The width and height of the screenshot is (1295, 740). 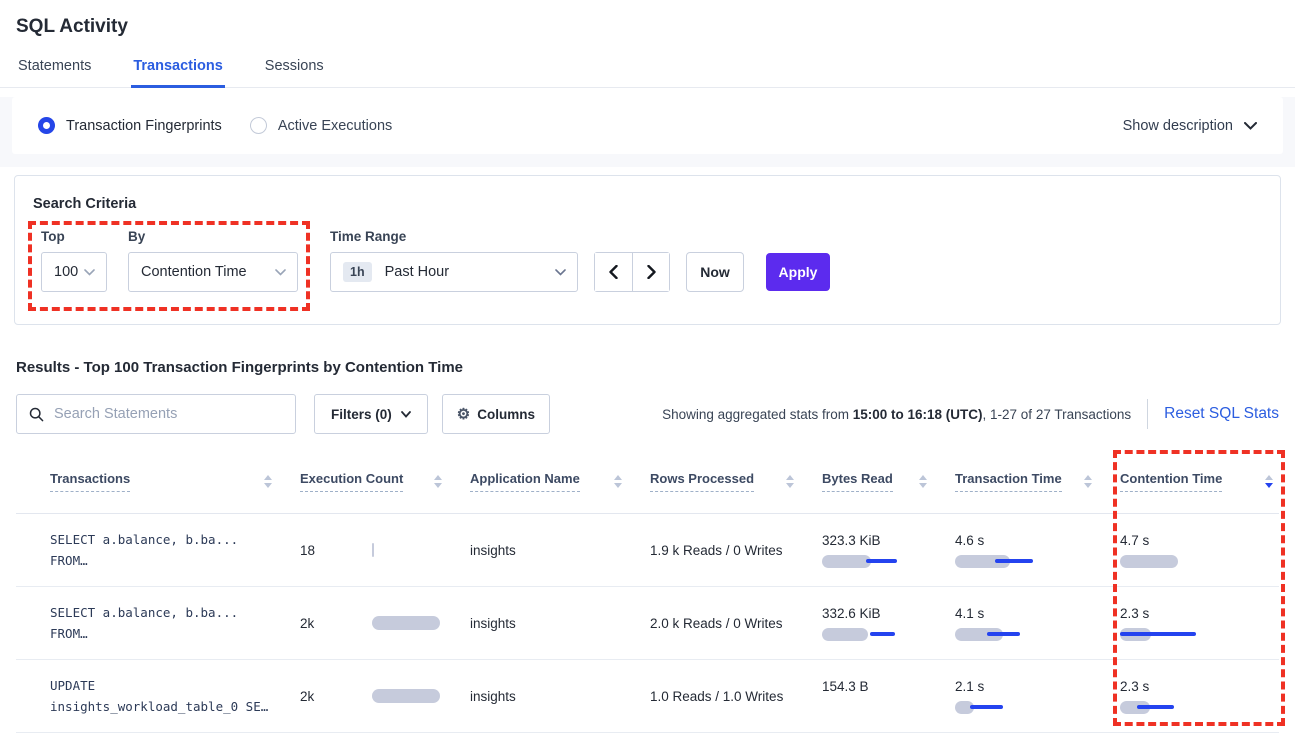 I want to click on show-description-toggle: Show description, so click(x=1190, y=126).